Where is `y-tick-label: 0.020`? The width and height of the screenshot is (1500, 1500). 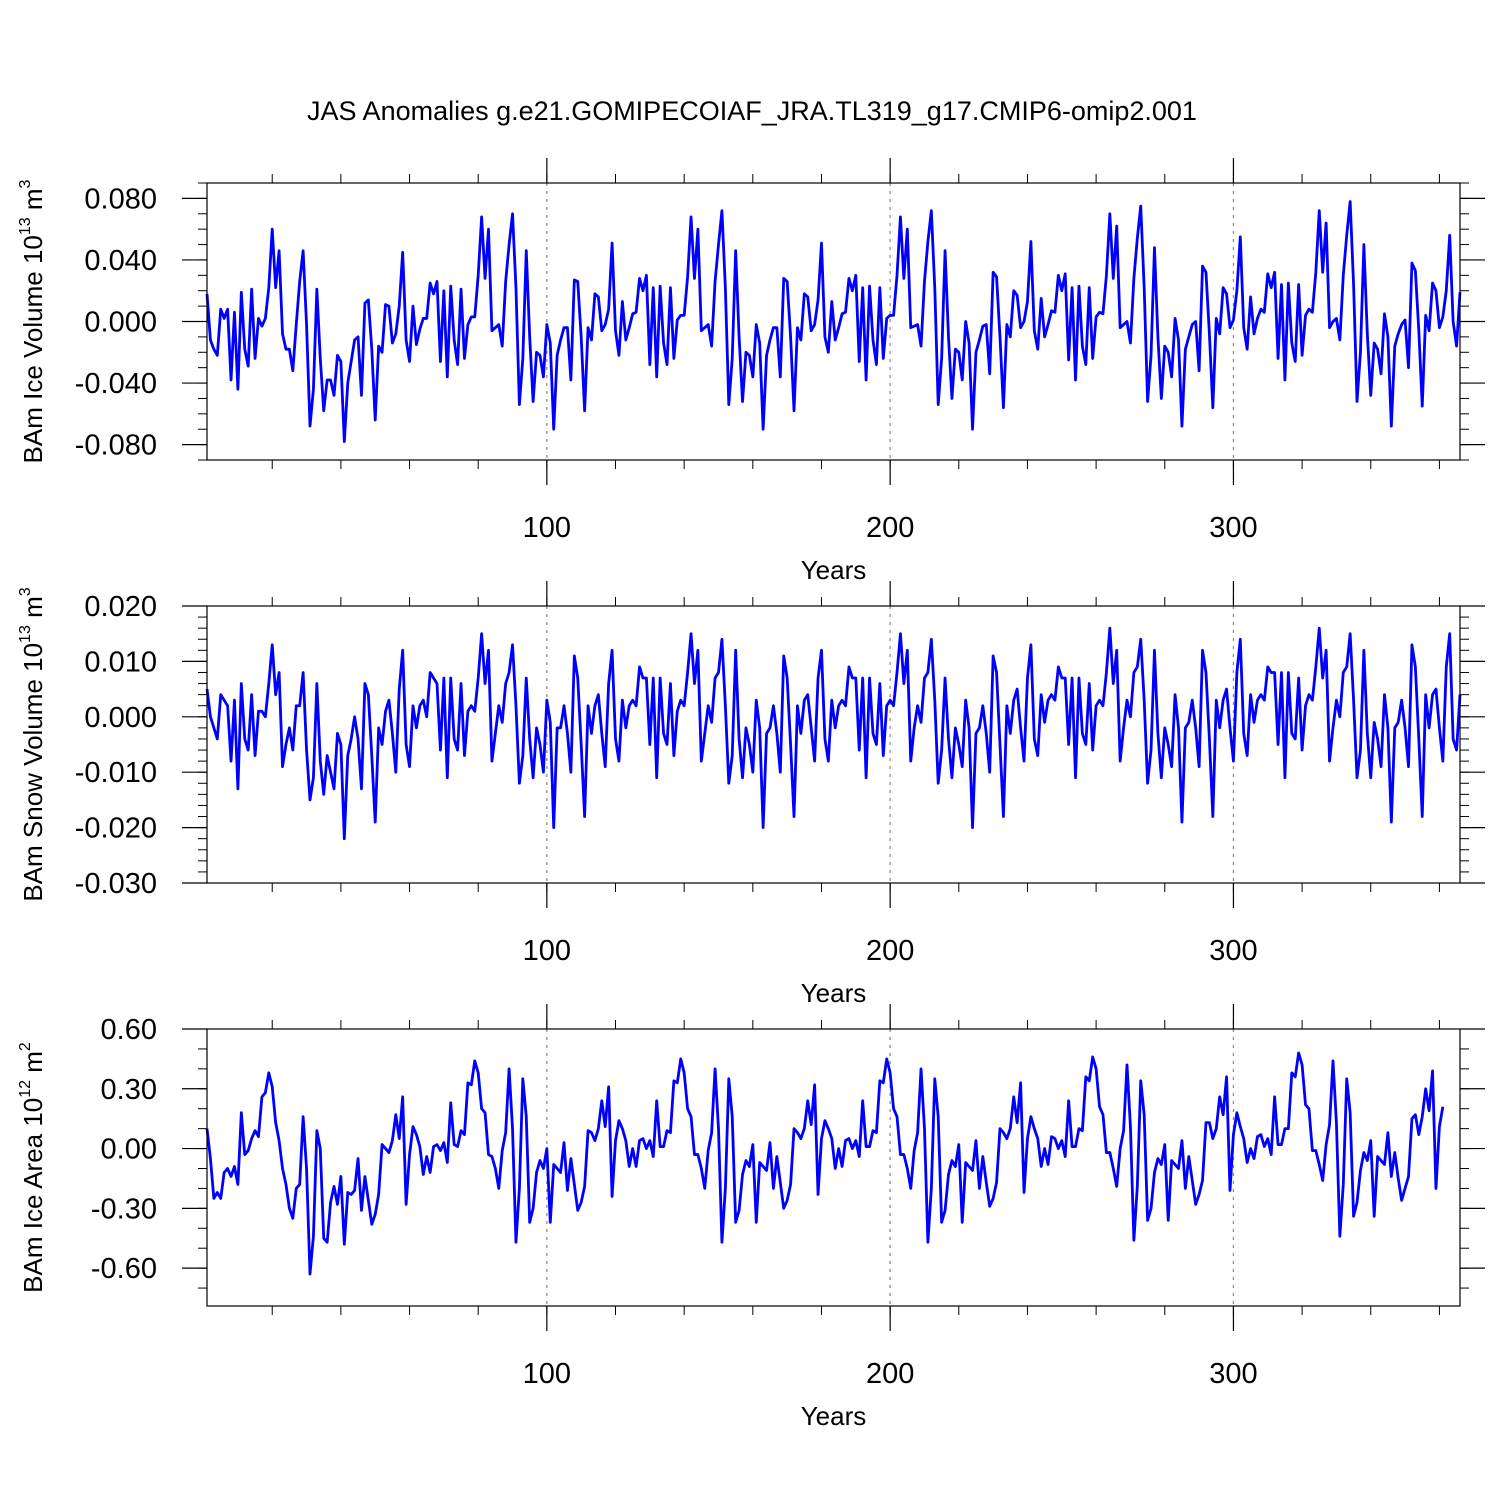
y-tick-label: 0.020 is located at coordinates (120, 607).